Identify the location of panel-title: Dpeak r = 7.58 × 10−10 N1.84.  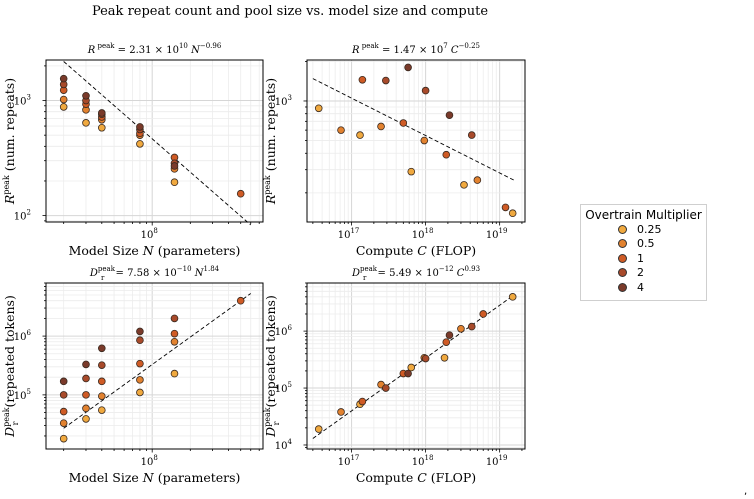
(154, 273).